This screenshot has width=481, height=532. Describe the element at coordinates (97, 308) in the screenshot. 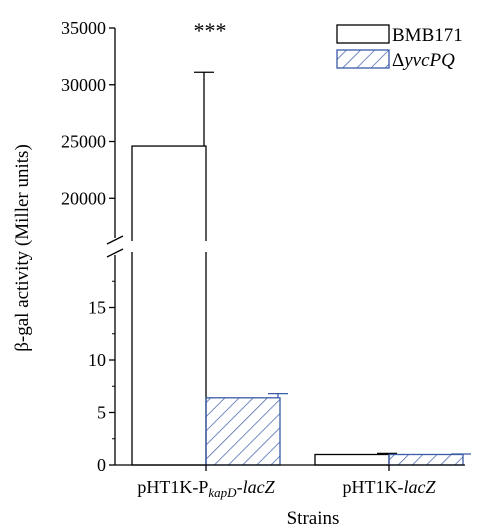

I see `y-tick-label: 15` at that location.